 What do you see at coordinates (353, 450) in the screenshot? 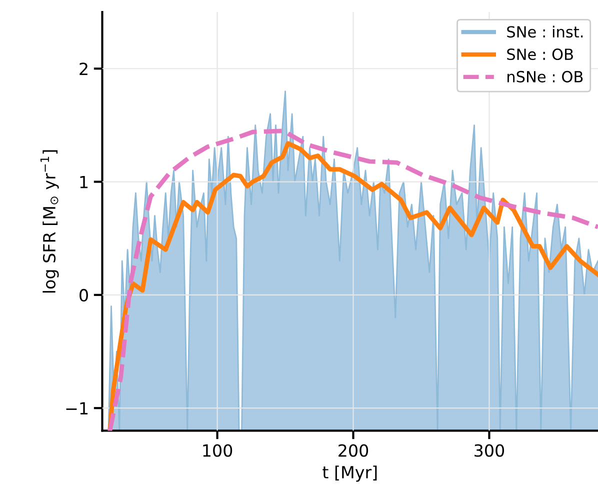
I see `x-tick-label: 200` at bounding box center [353, 450].